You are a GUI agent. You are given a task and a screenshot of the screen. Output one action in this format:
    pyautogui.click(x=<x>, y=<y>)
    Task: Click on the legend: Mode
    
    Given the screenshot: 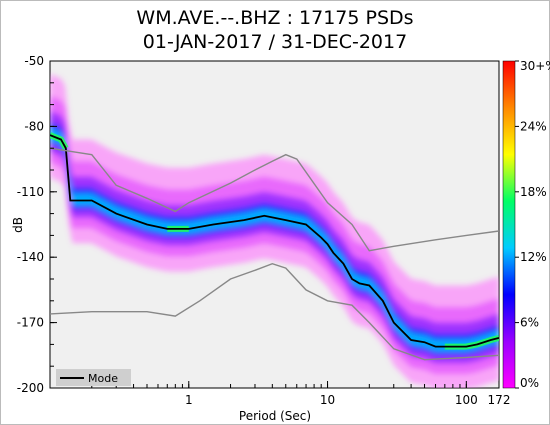 What is the action you would take?
    pyautogui.click(x=93, y=377)
    